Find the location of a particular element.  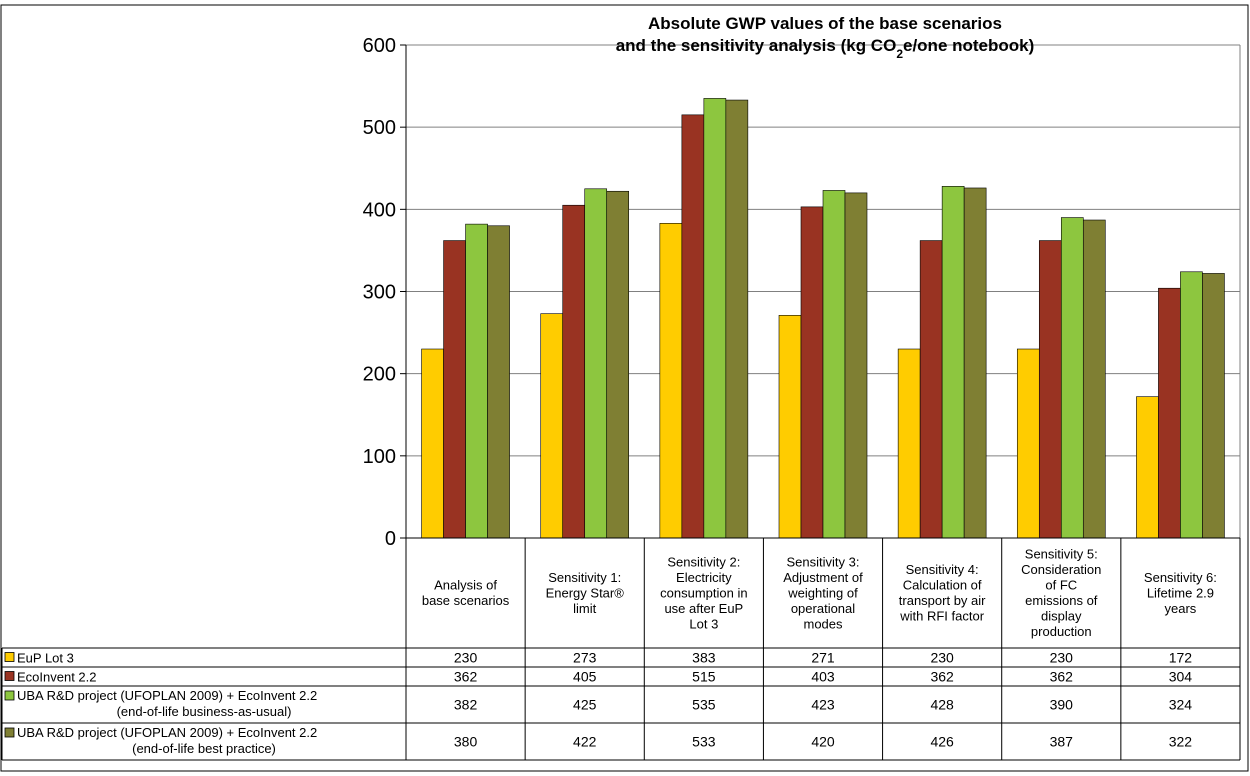

bar-s4-c6 is located at coordinates (1094, 379).